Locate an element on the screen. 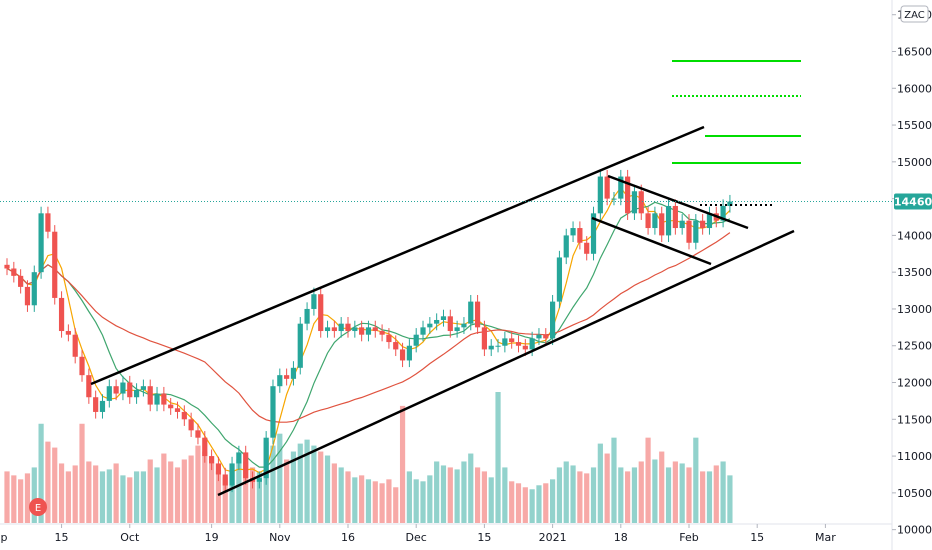  symbol-badge: ZAC is located at coordinates (914, 15).